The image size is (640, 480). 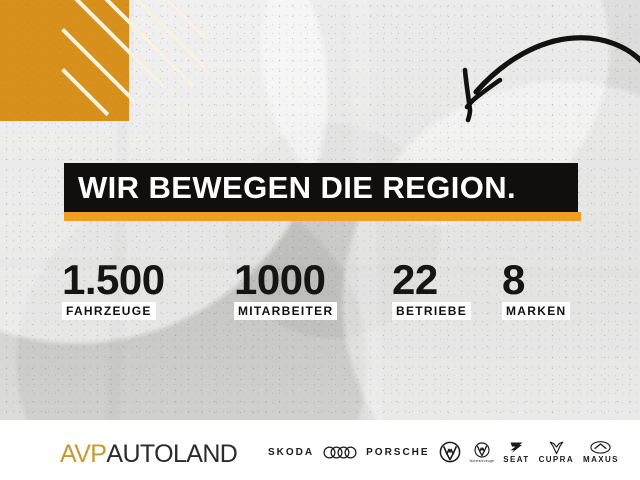 I want to click on orange-corner-block, so click(x=64, y=60).